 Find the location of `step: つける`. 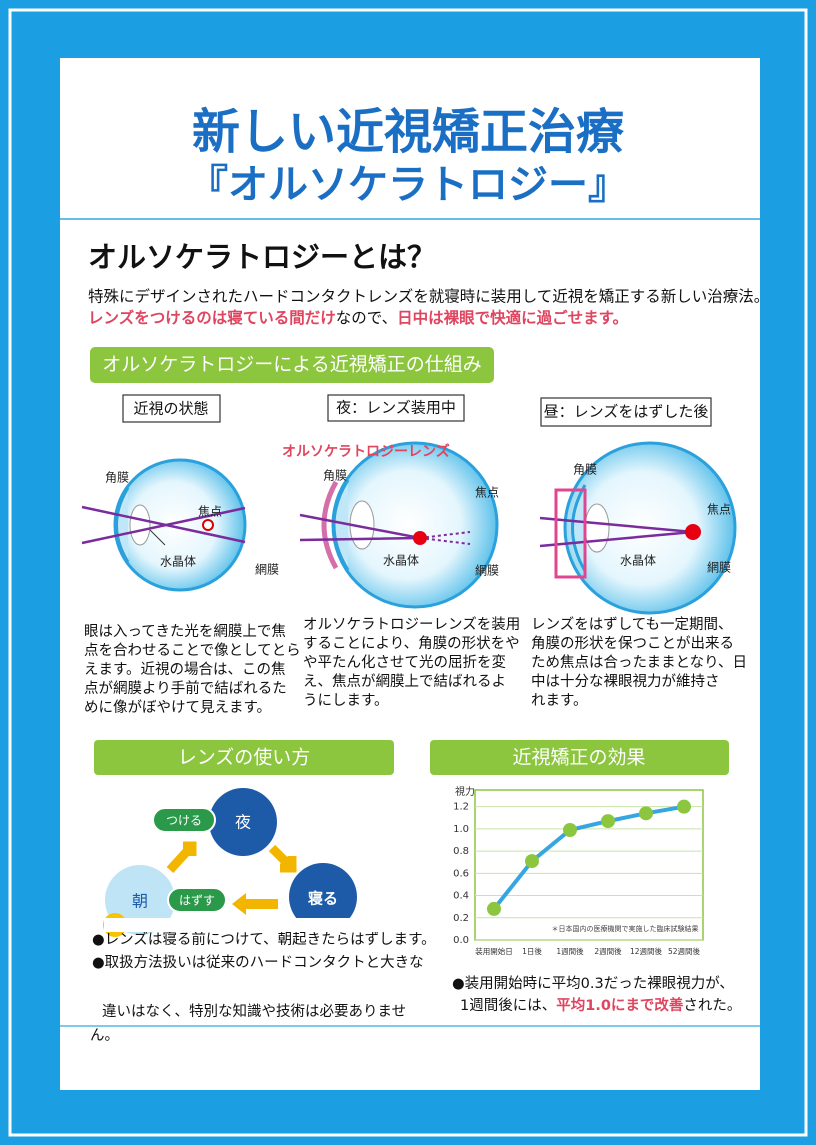

step: つける is located at coordinates (184, 821).